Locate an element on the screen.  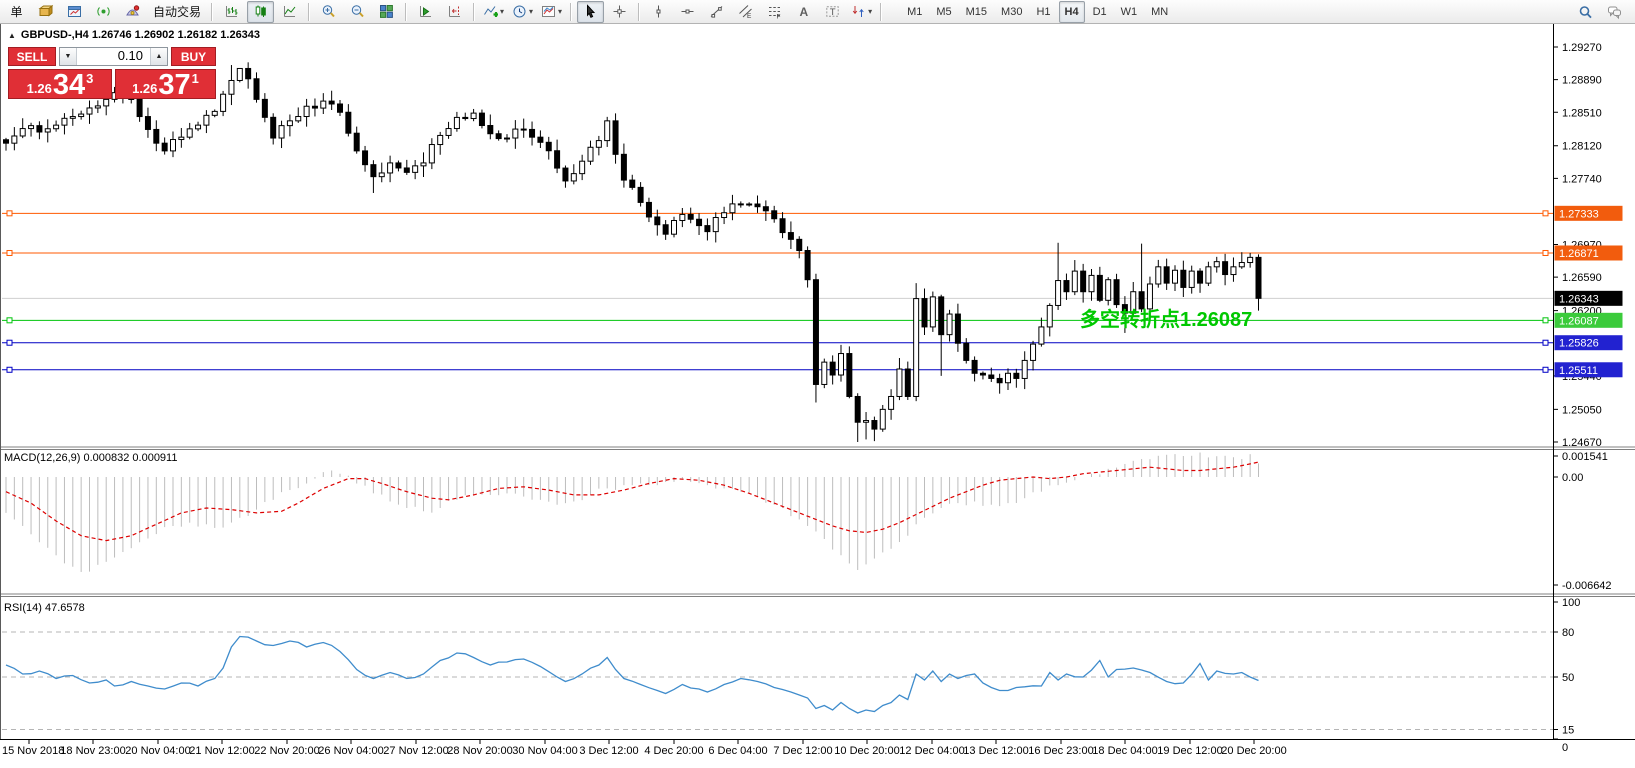
timeframe-m1: M1 is located at coordinates (915, 11).